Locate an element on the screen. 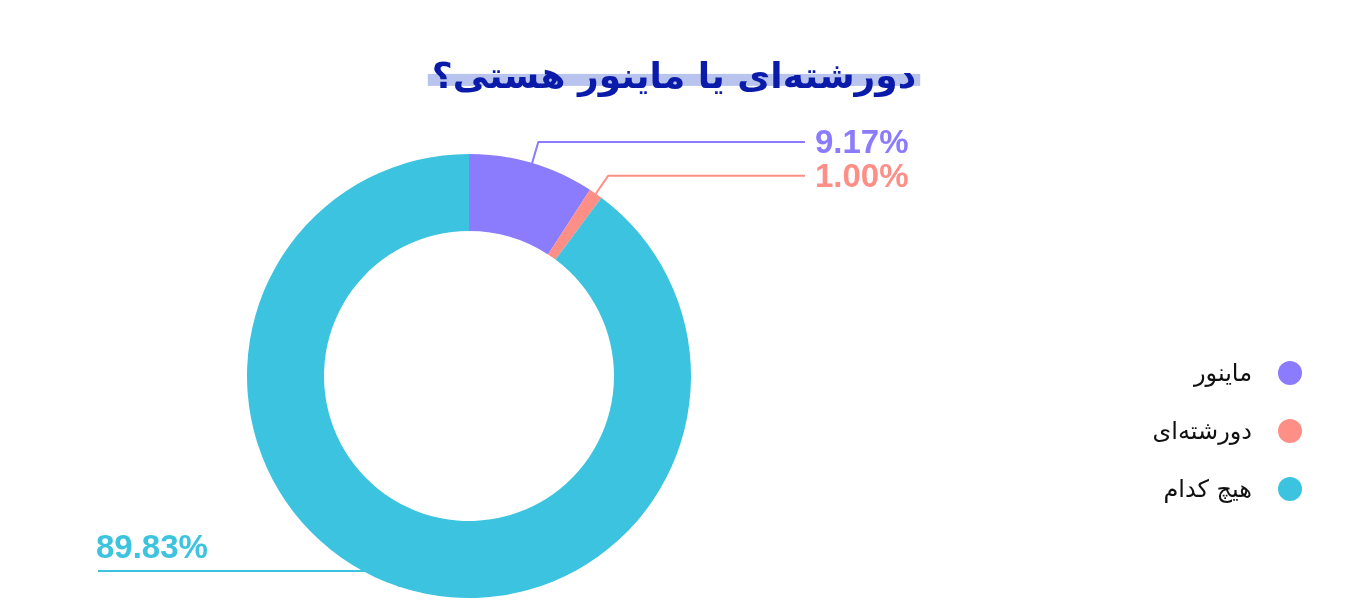 Image resolution: width=1347 pixels, height=603 pixels. chart-title: دورشته‌ای یا ماینور هستی؟ is located at coordinates (674, 76).